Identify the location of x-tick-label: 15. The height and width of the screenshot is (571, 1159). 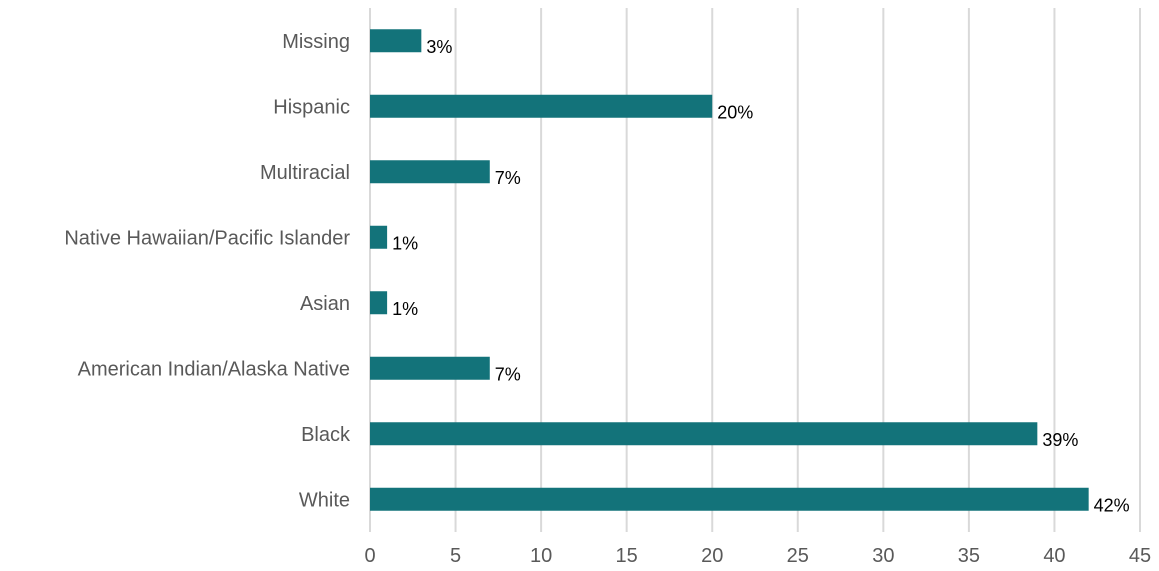
(627, 556).